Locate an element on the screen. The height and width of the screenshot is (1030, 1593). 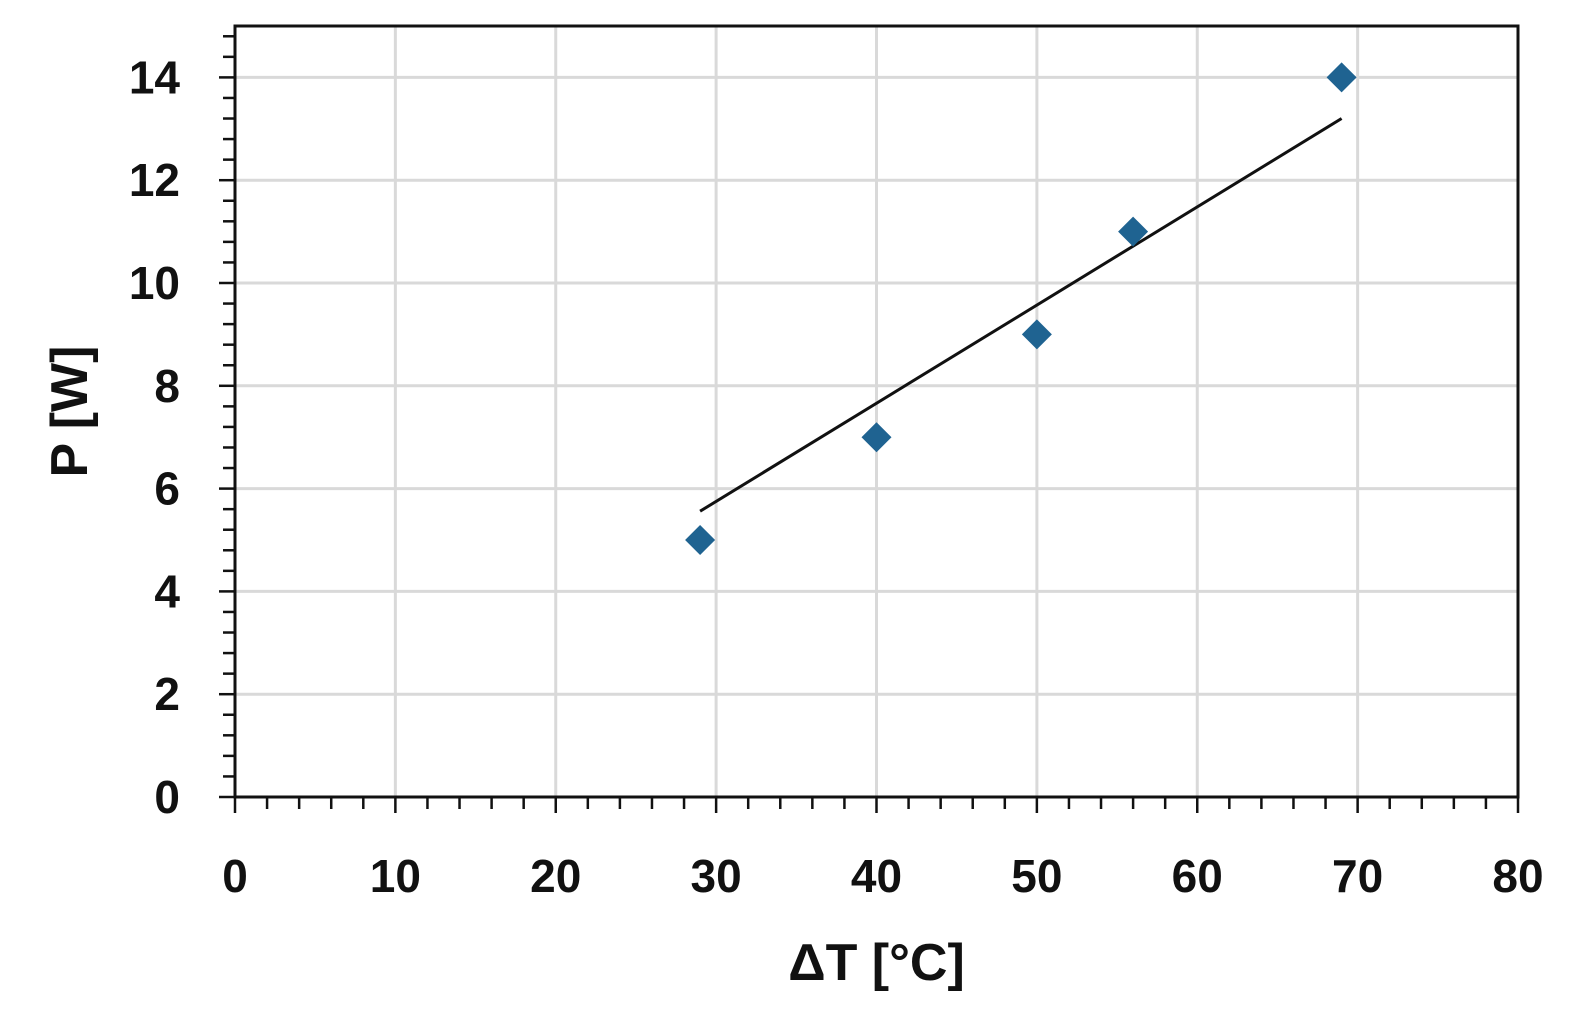
x-tick-label: 30 is located at coordinates (716, 876).